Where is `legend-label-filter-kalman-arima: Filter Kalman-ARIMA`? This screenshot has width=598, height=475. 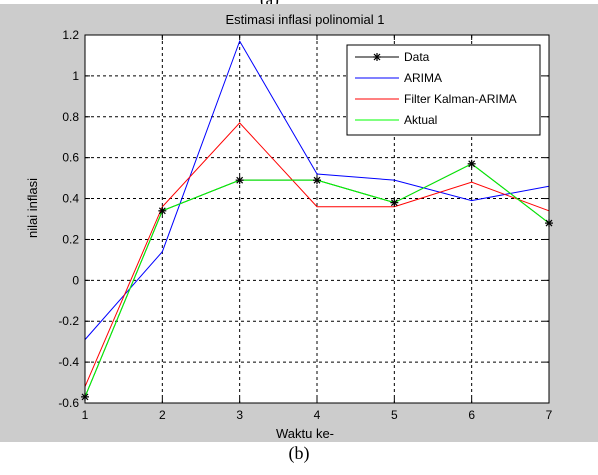 legend-label-filter-kalman-arima: Filter Kalman-ARIMA is located at coordinates (460, 99).